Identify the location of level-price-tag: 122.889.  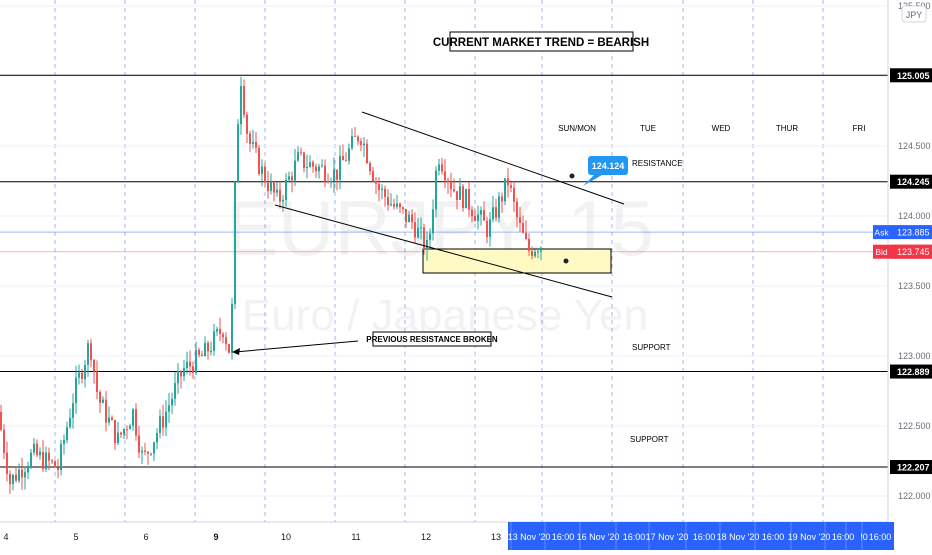
(911, 371).